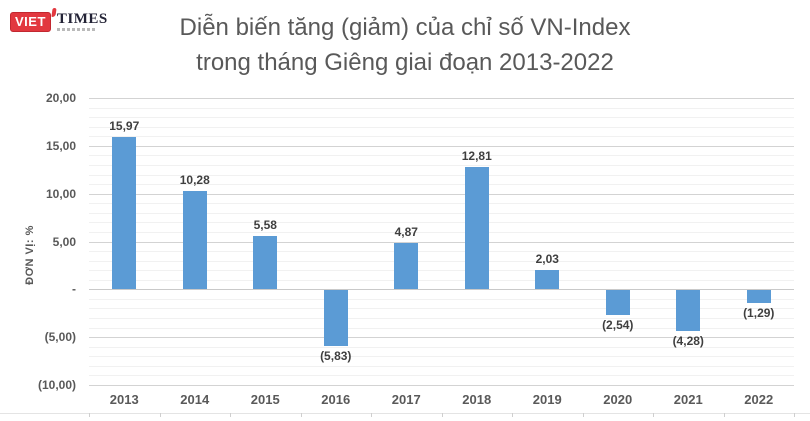 The image size is (810, 421). What do you see at coordinates (406, 266) in the screenshot?
I see `bar-2017` at bounding box center [406, 266].